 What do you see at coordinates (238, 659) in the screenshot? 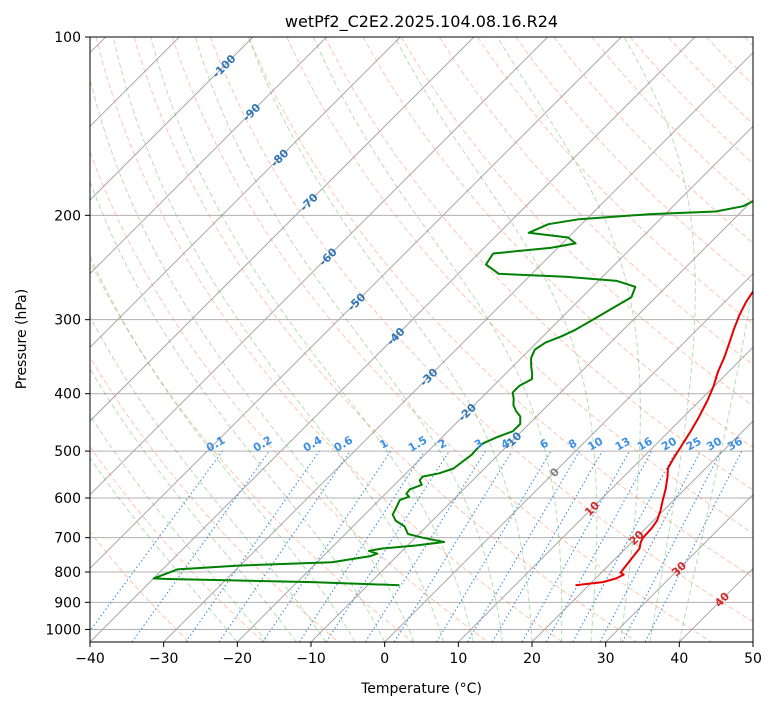
I see `x-tick-label: −20` at bounding box center [238, 659].